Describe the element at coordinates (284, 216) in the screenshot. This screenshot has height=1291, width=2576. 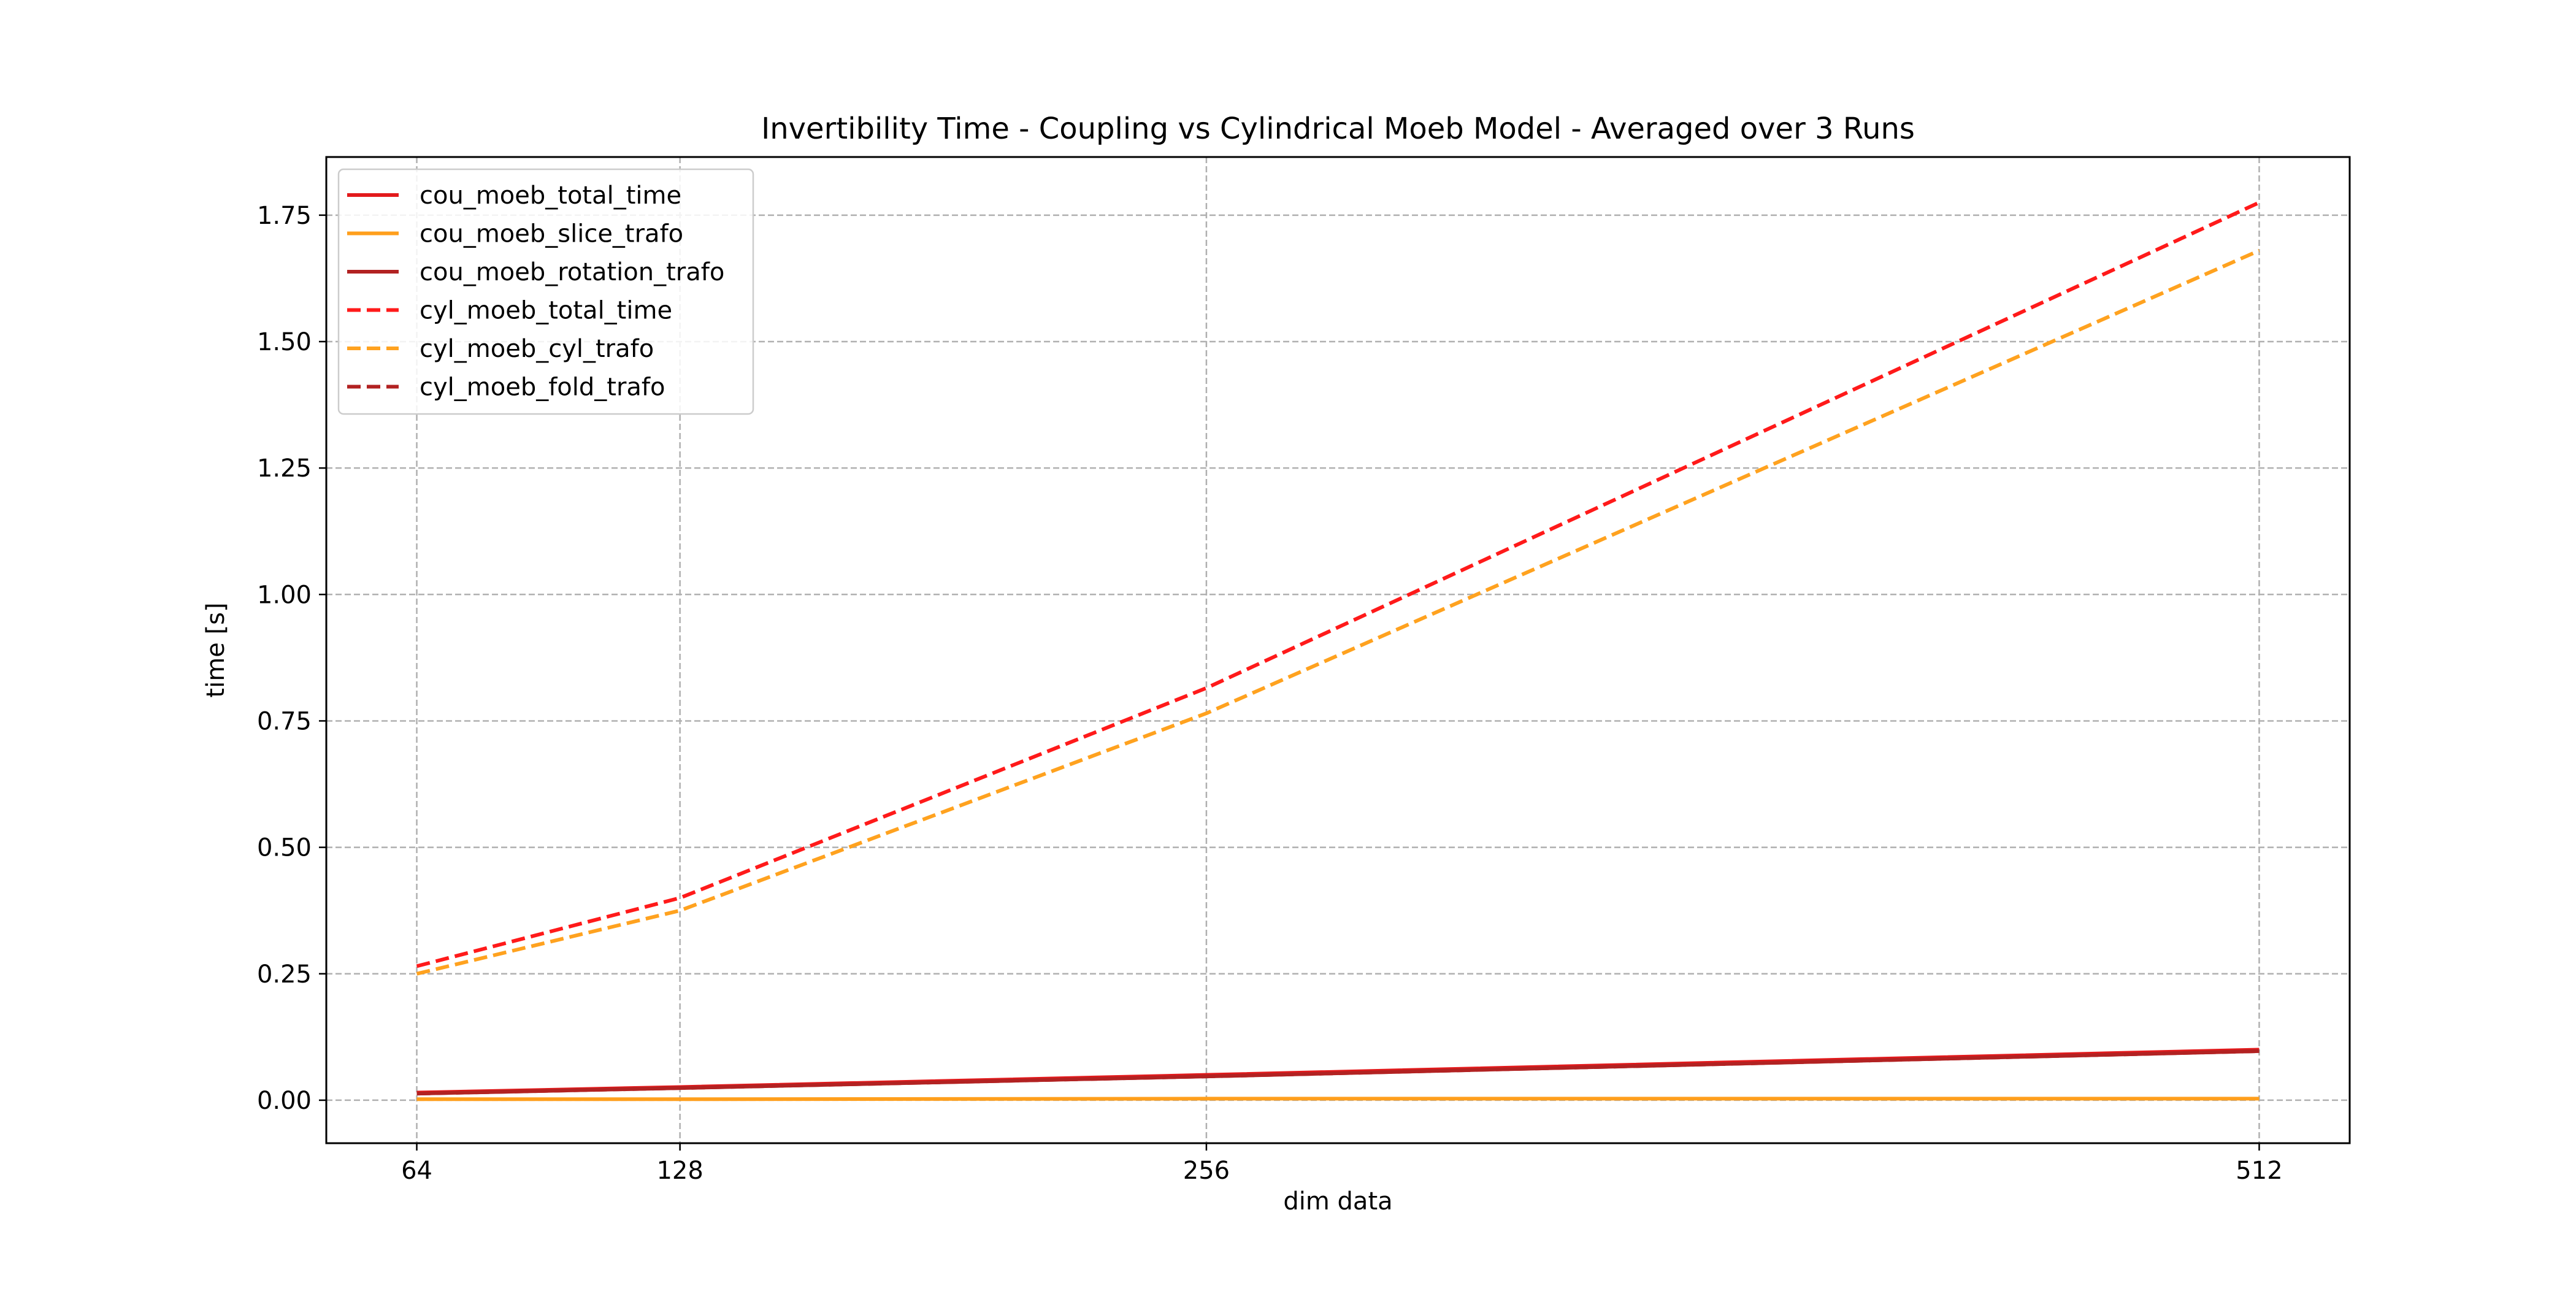
I see `y-tick-label: 1.75` at that location.